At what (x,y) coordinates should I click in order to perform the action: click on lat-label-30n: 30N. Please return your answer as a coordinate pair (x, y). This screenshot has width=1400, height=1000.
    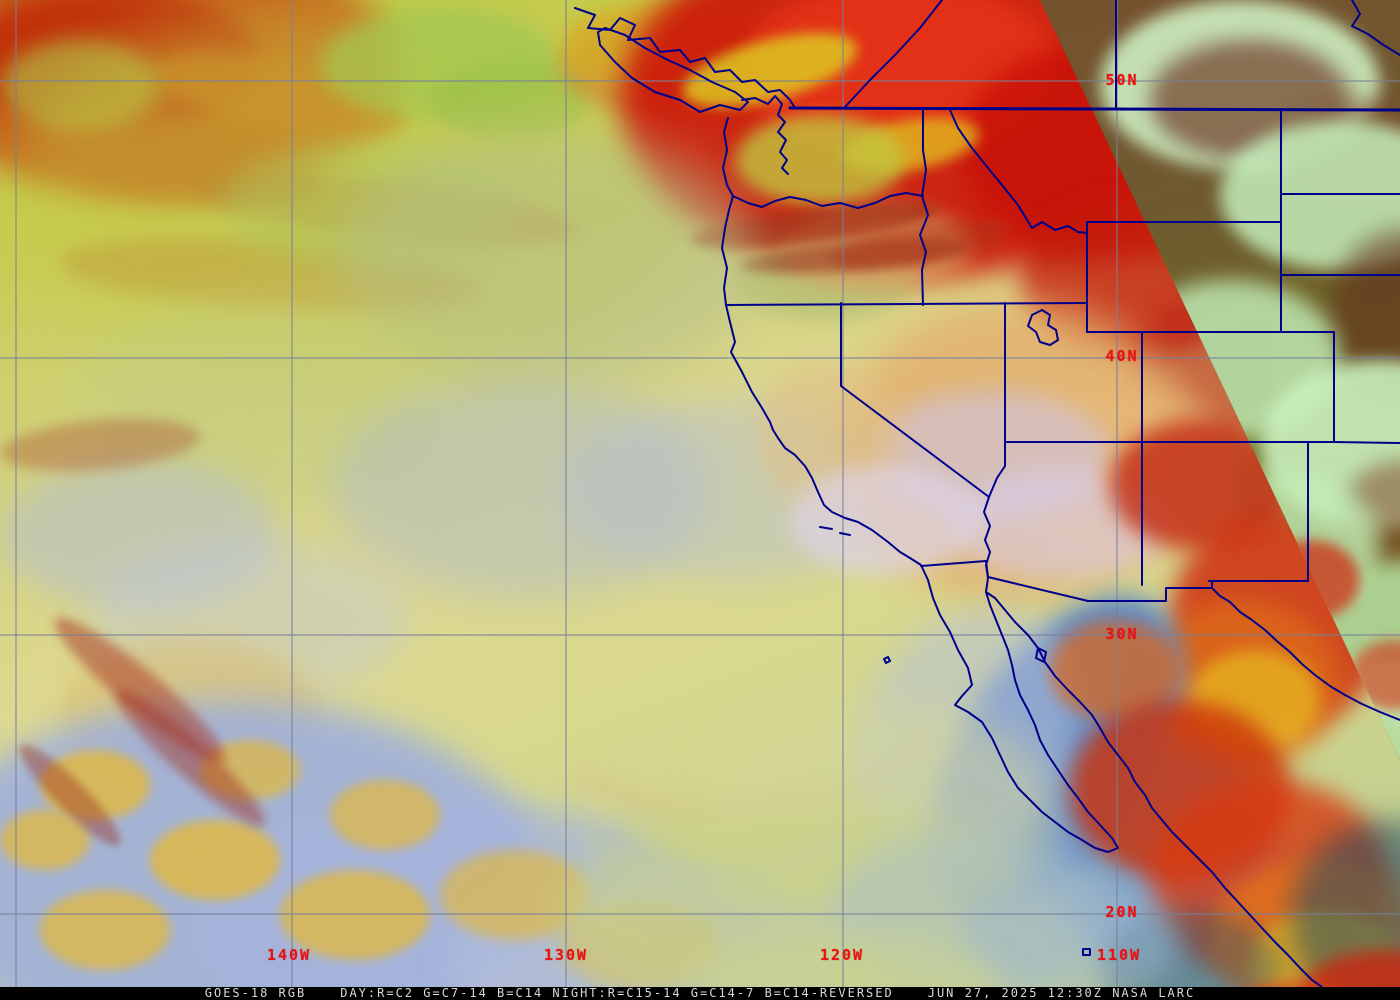
    Looking at the image, I should click on (1122, 634).